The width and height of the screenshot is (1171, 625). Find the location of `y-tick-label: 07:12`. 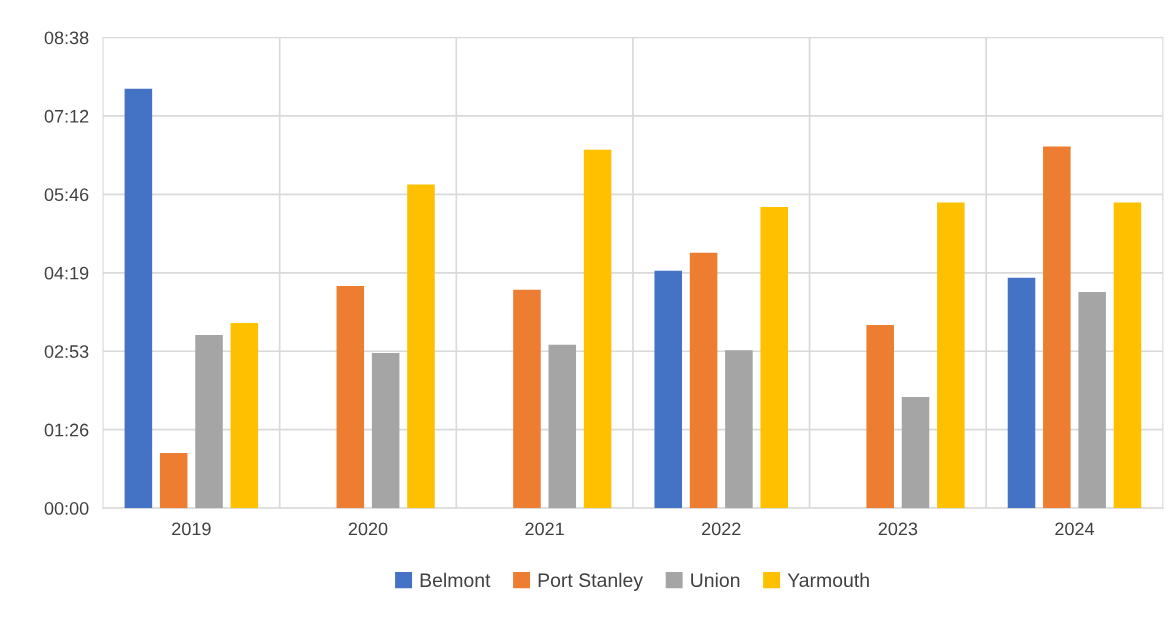

y-tick-label: 07:12 is located at coordinates (66, 116).